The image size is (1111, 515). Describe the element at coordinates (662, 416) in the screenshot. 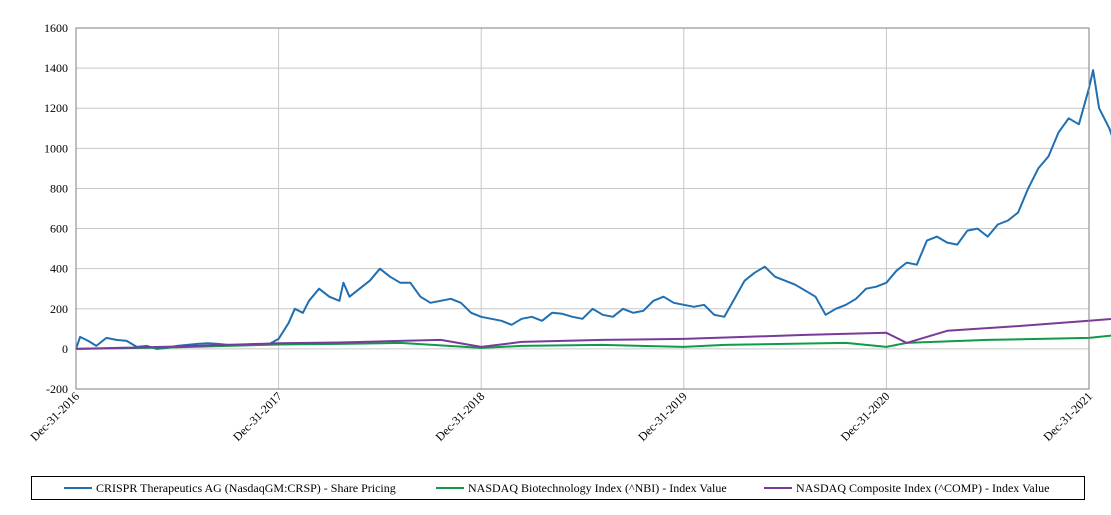

I see `x-tick-label: Dec-31-2019` at that location.